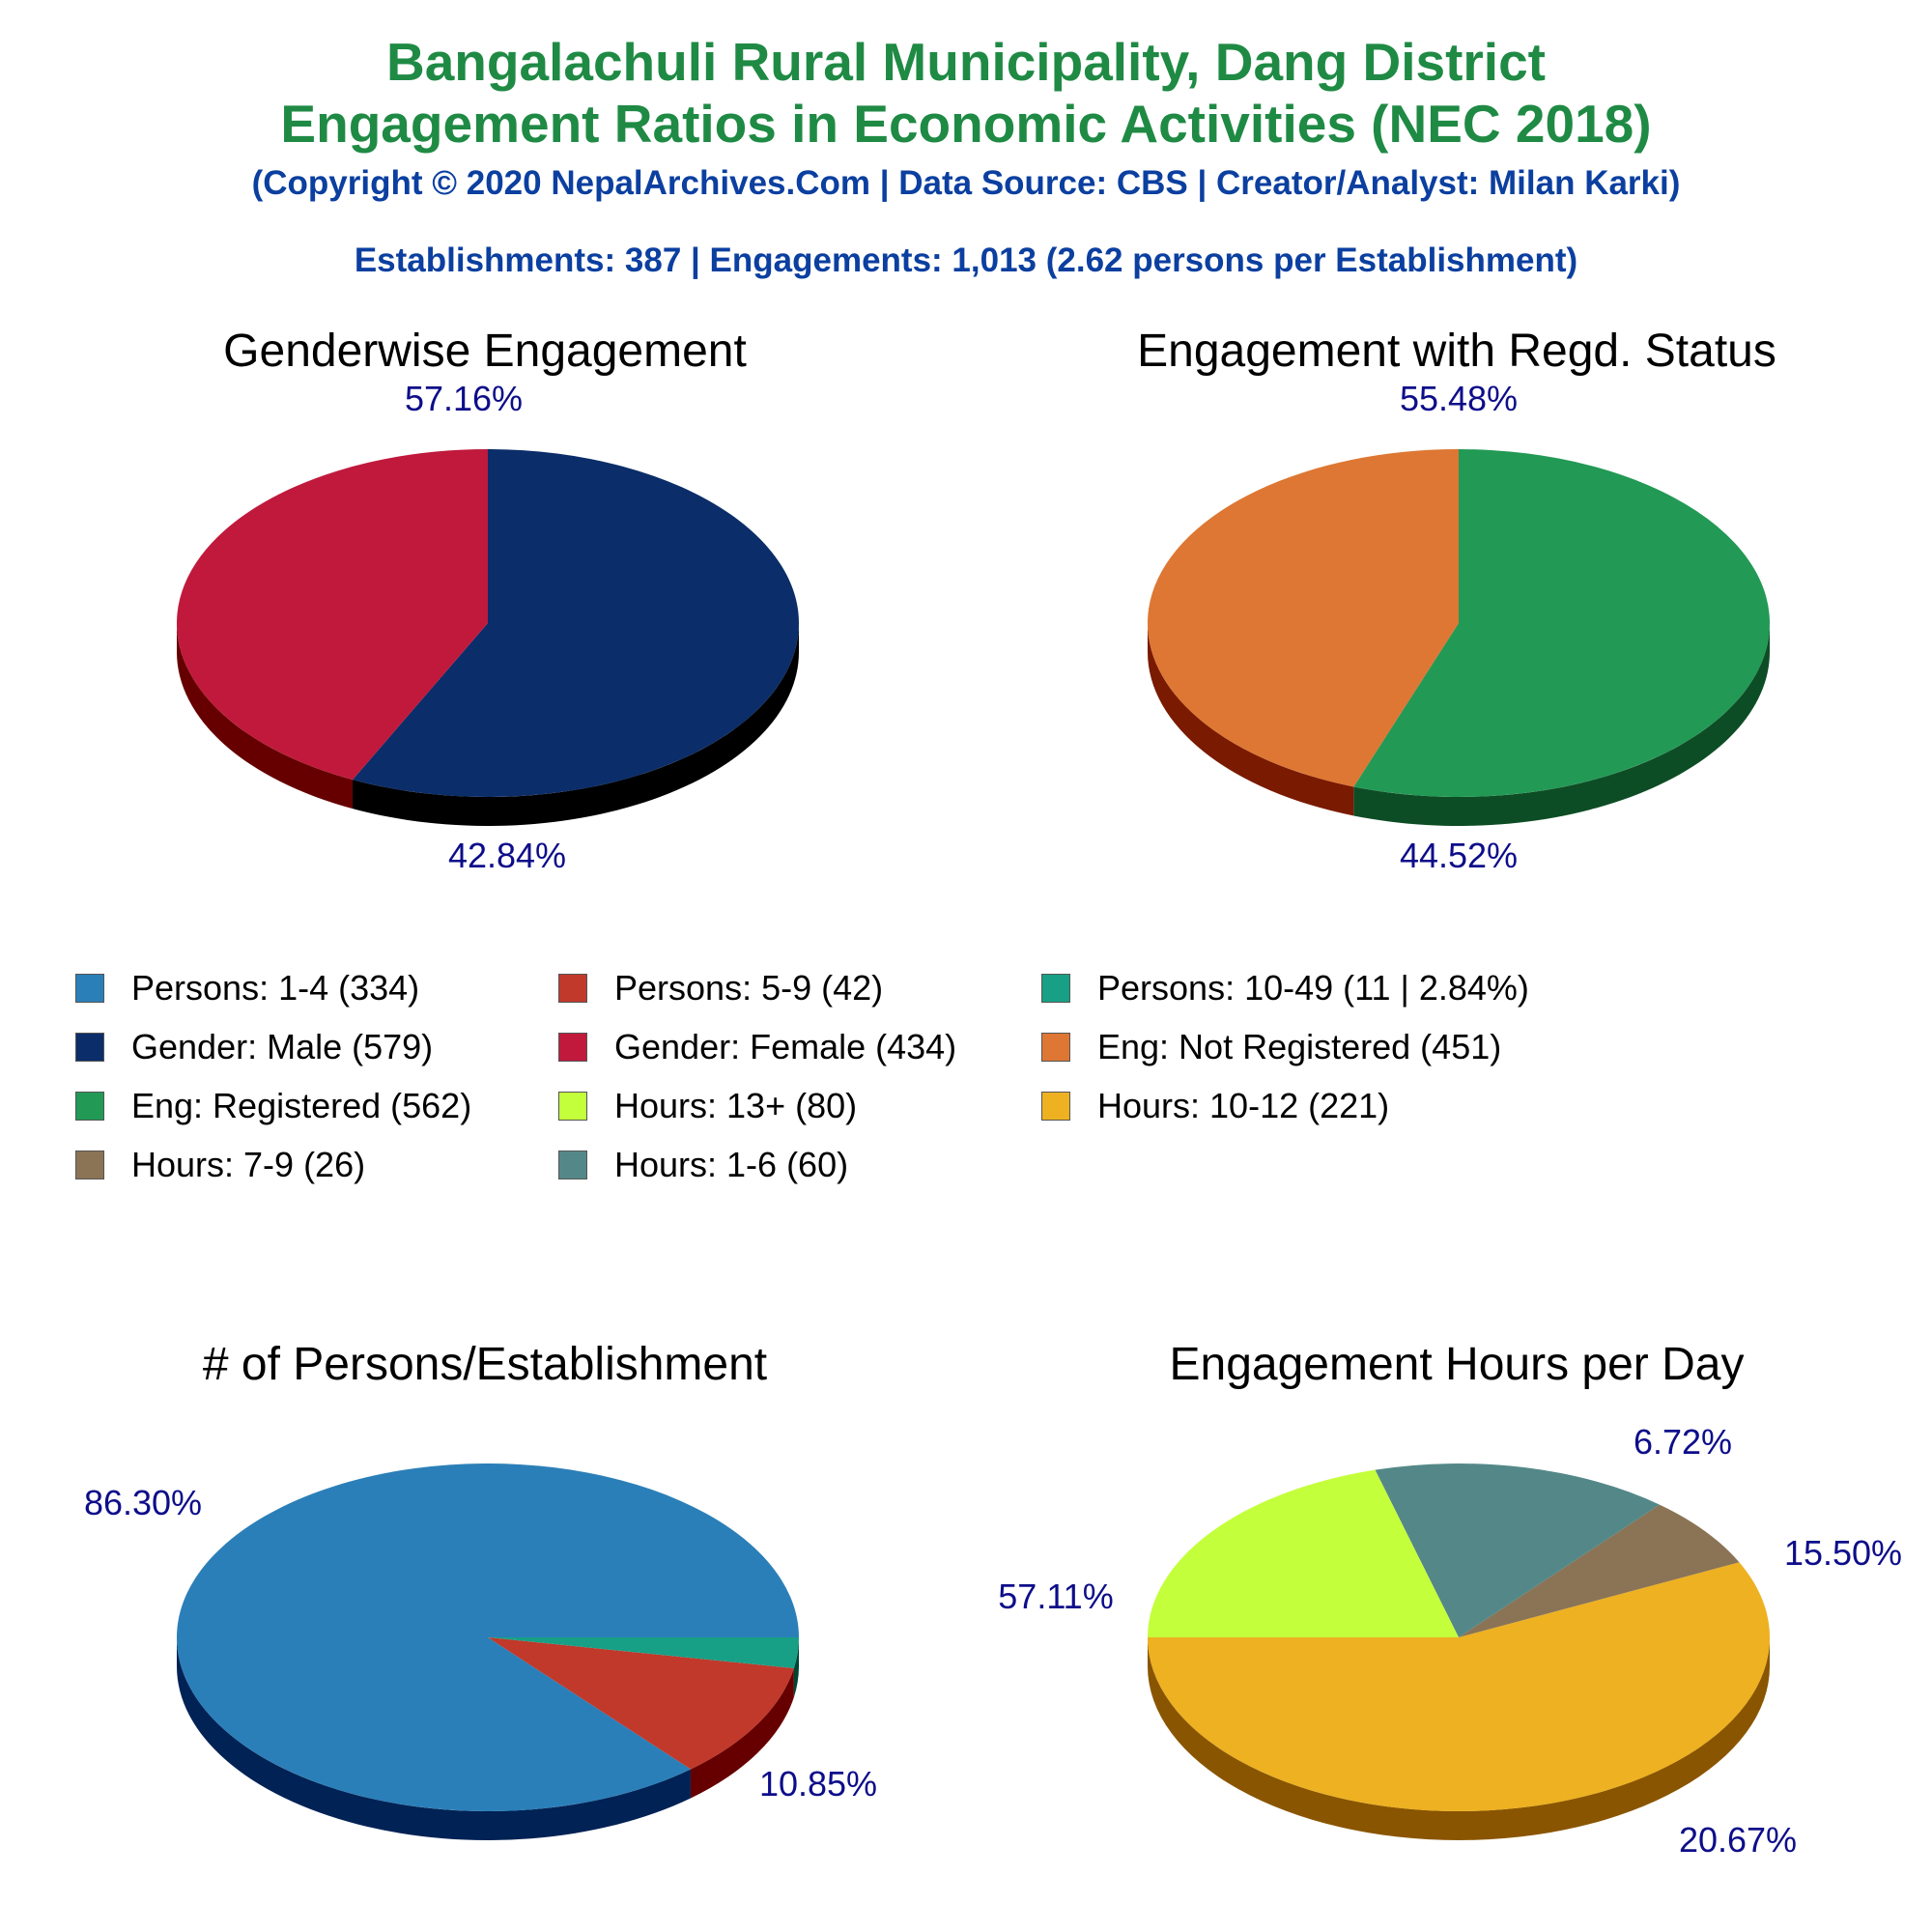 The image size is (1932, 1932). I want to click on legend-label: Eng: Not Registered (451), so click(1299, 1046).